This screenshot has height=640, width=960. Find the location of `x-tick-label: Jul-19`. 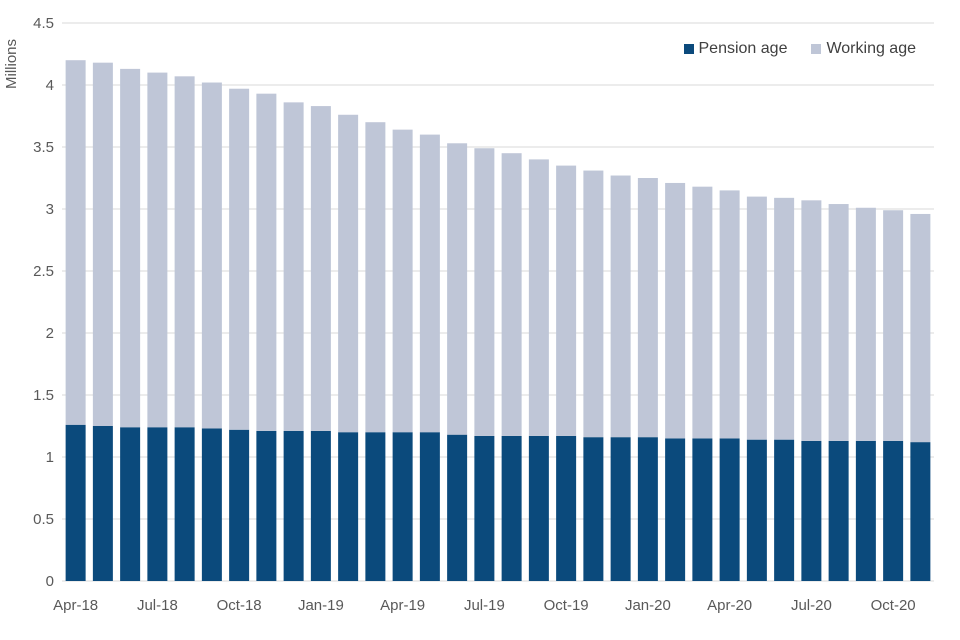

x-tick-label: Jul-19 is located at coordinates (484, 605).